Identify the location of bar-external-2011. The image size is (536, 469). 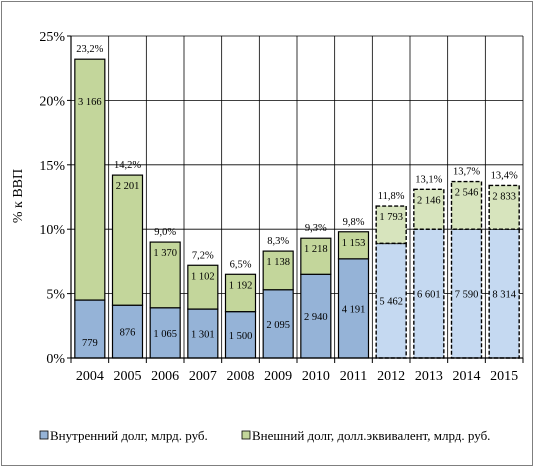
(353, 245).